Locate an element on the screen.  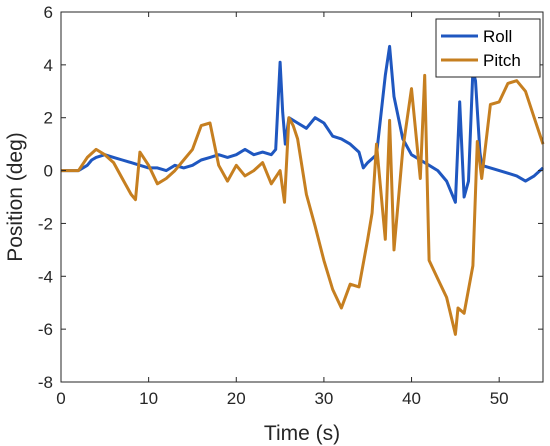
x-axis-label: Time (s) is located at coordinates (302, 433).